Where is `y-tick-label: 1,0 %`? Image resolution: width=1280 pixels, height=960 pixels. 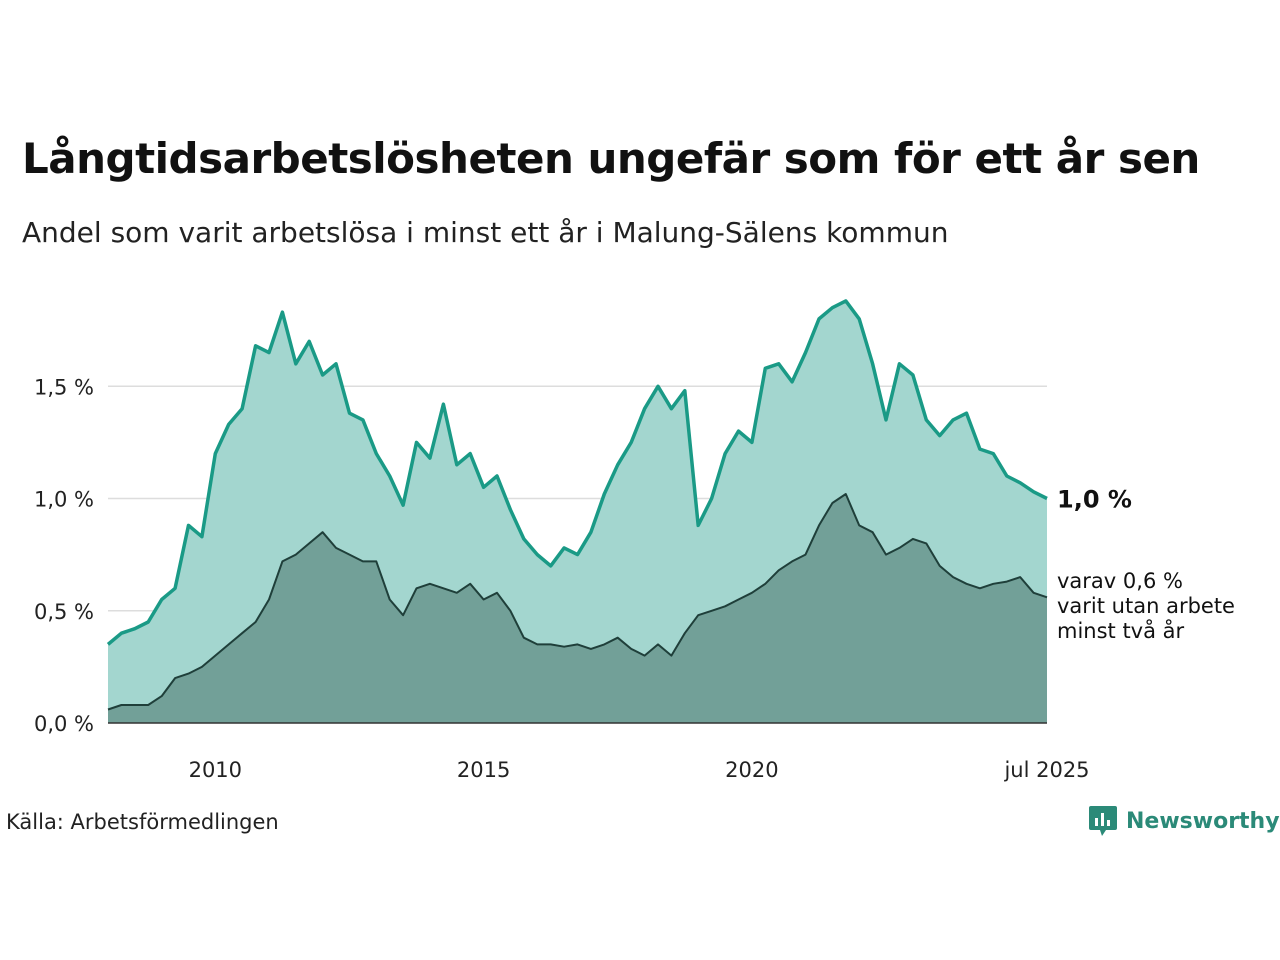
y-tick-label: 1,0 % is located at coordinates (64, 500).